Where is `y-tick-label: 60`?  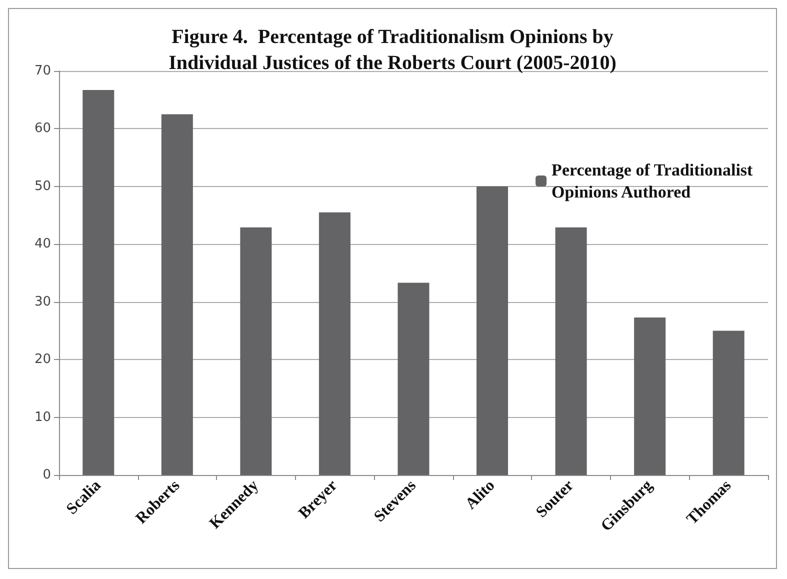
y-tick-label: 60 is located at coordinates (42, 128).